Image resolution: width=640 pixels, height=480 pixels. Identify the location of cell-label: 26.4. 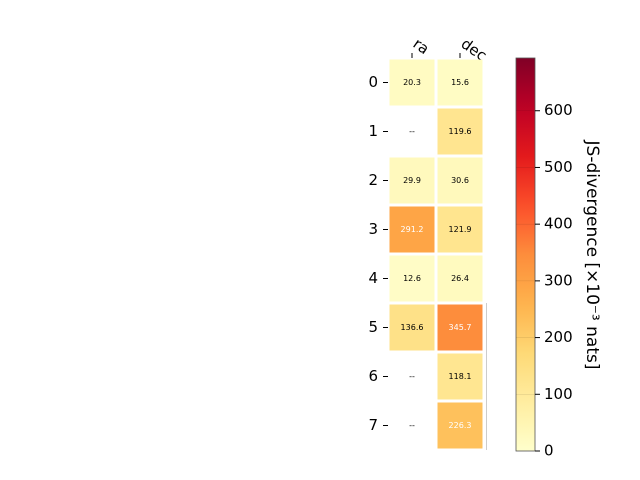
(460, 278).